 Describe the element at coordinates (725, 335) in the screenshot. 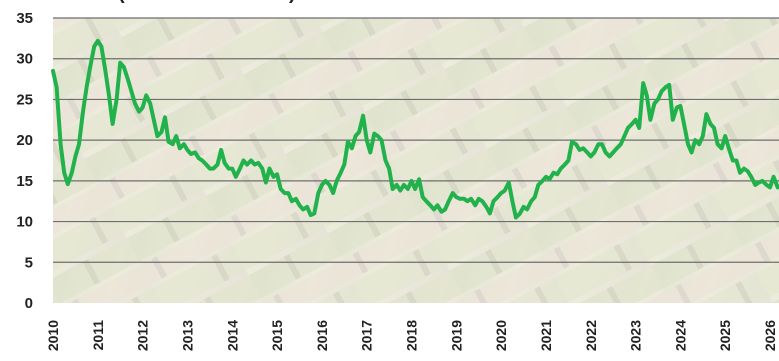

I see `x-tick-label-2025: 2025` at that location.